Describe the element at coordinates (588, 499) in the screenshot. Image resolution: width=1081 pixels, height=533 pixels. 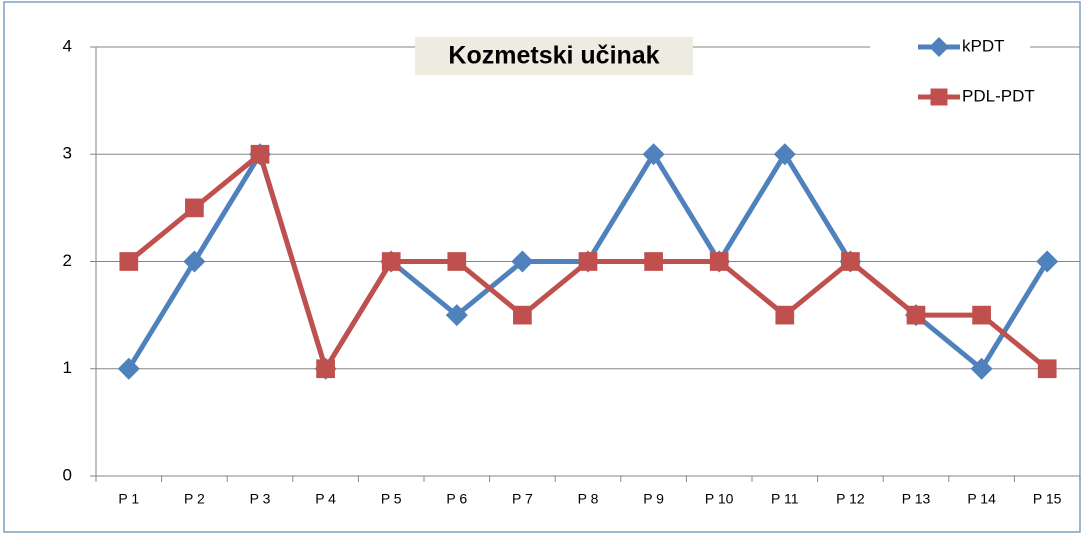
I see `x-tick-label: P 8` at that location.